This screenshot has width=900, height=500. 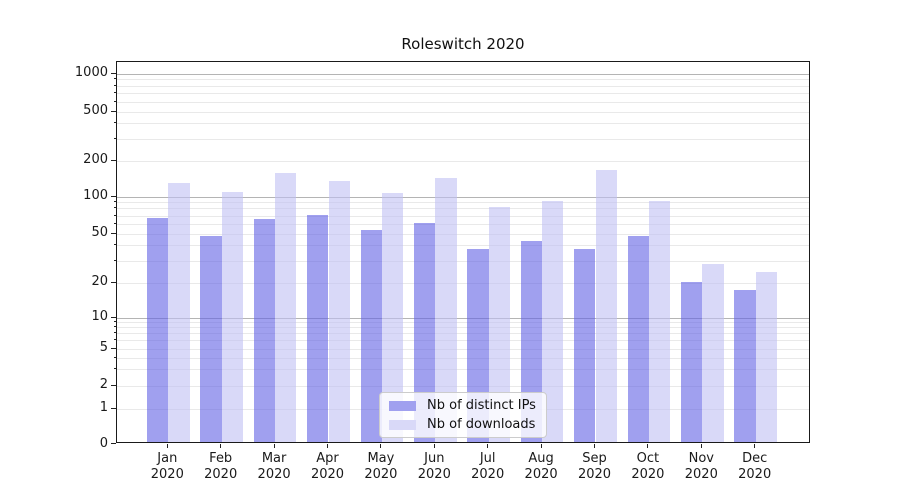 What do you see at coordinates (381, 467) in the screenshot?
I see `x-tick-label: May 2020` at bounding box center [381, 467].